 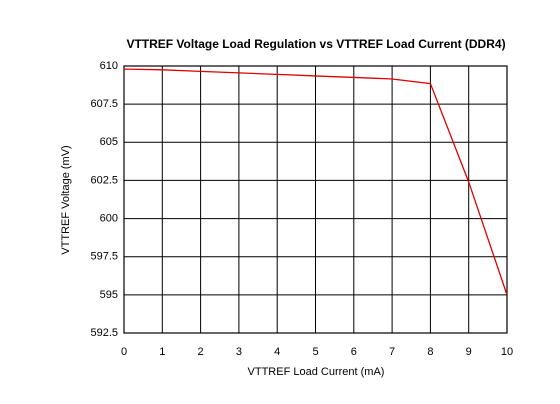 I want to click on x-tick-label: 10, so click(x=507, y=352).